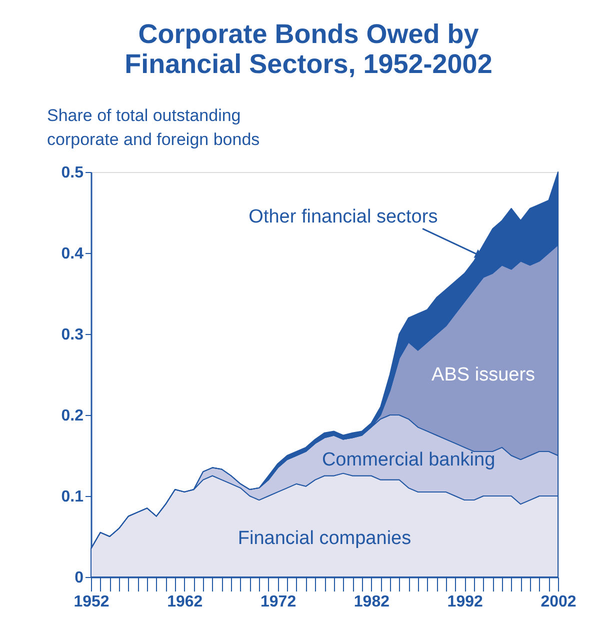  Describe the element at coordinates (465, 602) in the screenshot. I see `x-tick-label: 1992` at that location.